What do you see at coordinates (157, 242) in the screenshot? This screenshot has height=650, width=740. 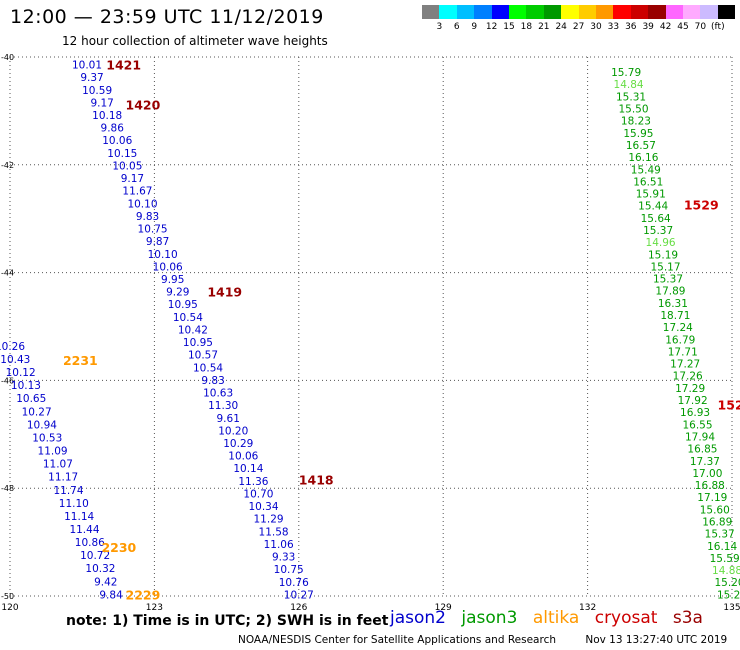 I see `wave-height-value: 9.87` at bounding box center [157, 242].